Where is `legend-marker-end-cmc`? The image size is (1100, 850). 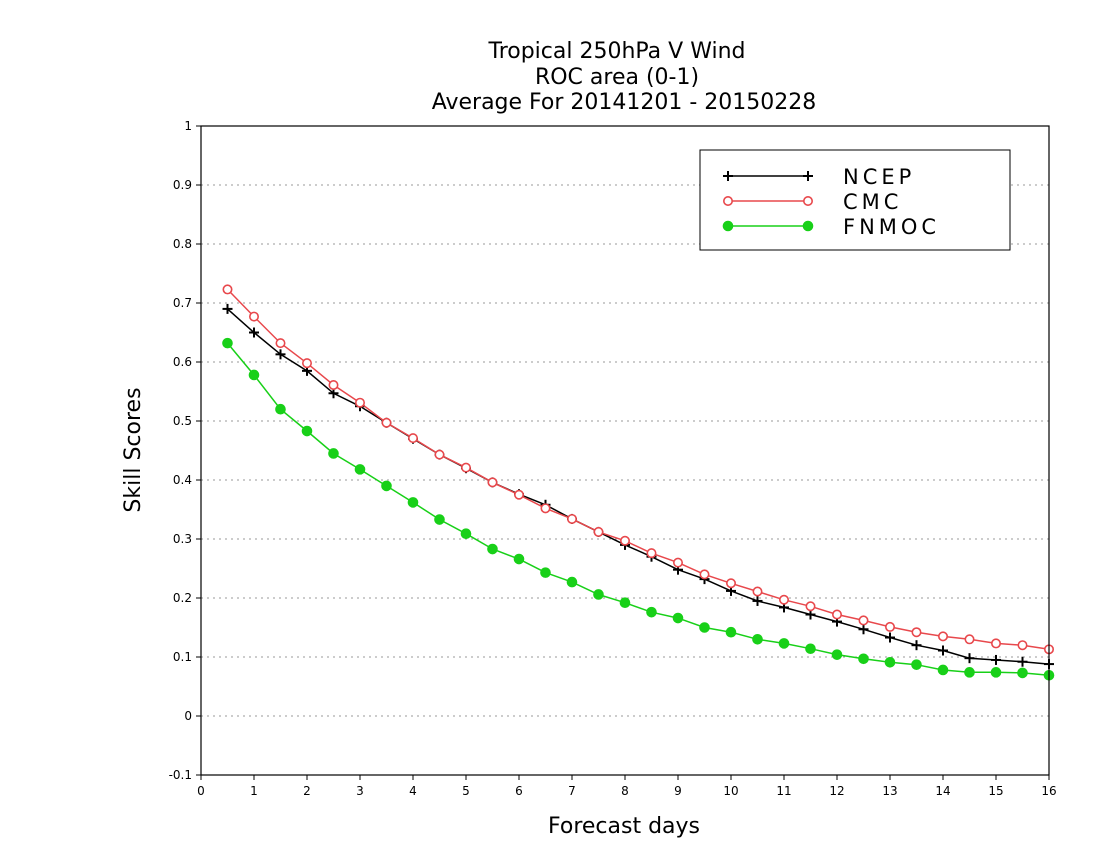 legend-marker-end-cmc is located at coordinates (807, 201).